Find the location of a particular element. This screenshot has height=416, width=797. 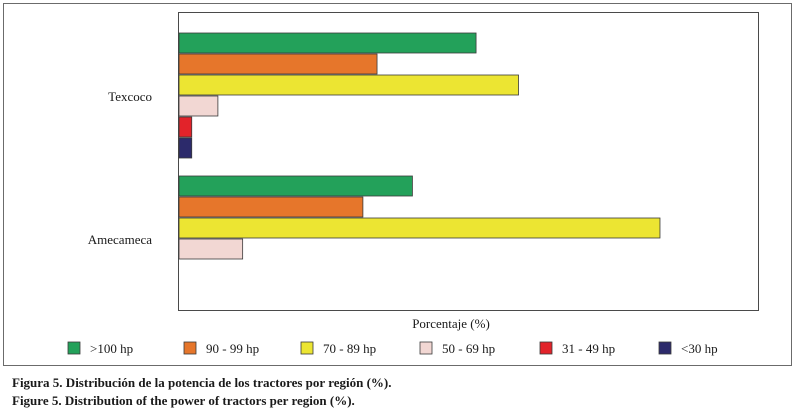

bar-texcoco-100-hp is located at coordinates (327, 43).